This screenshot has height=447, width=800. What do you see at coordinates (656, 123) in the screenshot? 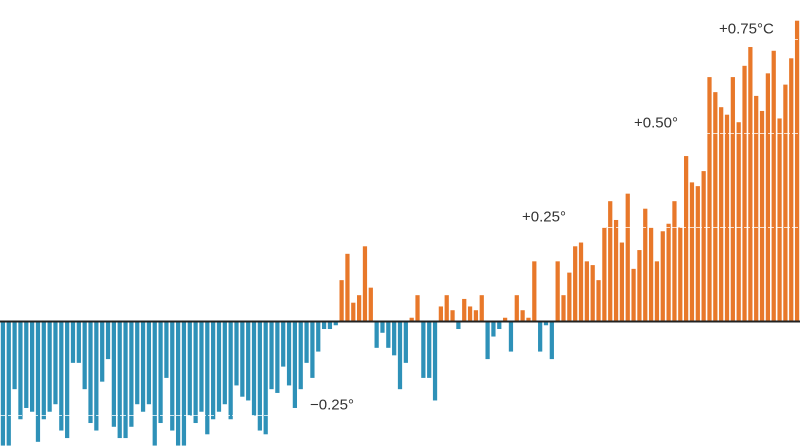
I see `tick-label-2: +0.50°` at bounding box center [656, 123].